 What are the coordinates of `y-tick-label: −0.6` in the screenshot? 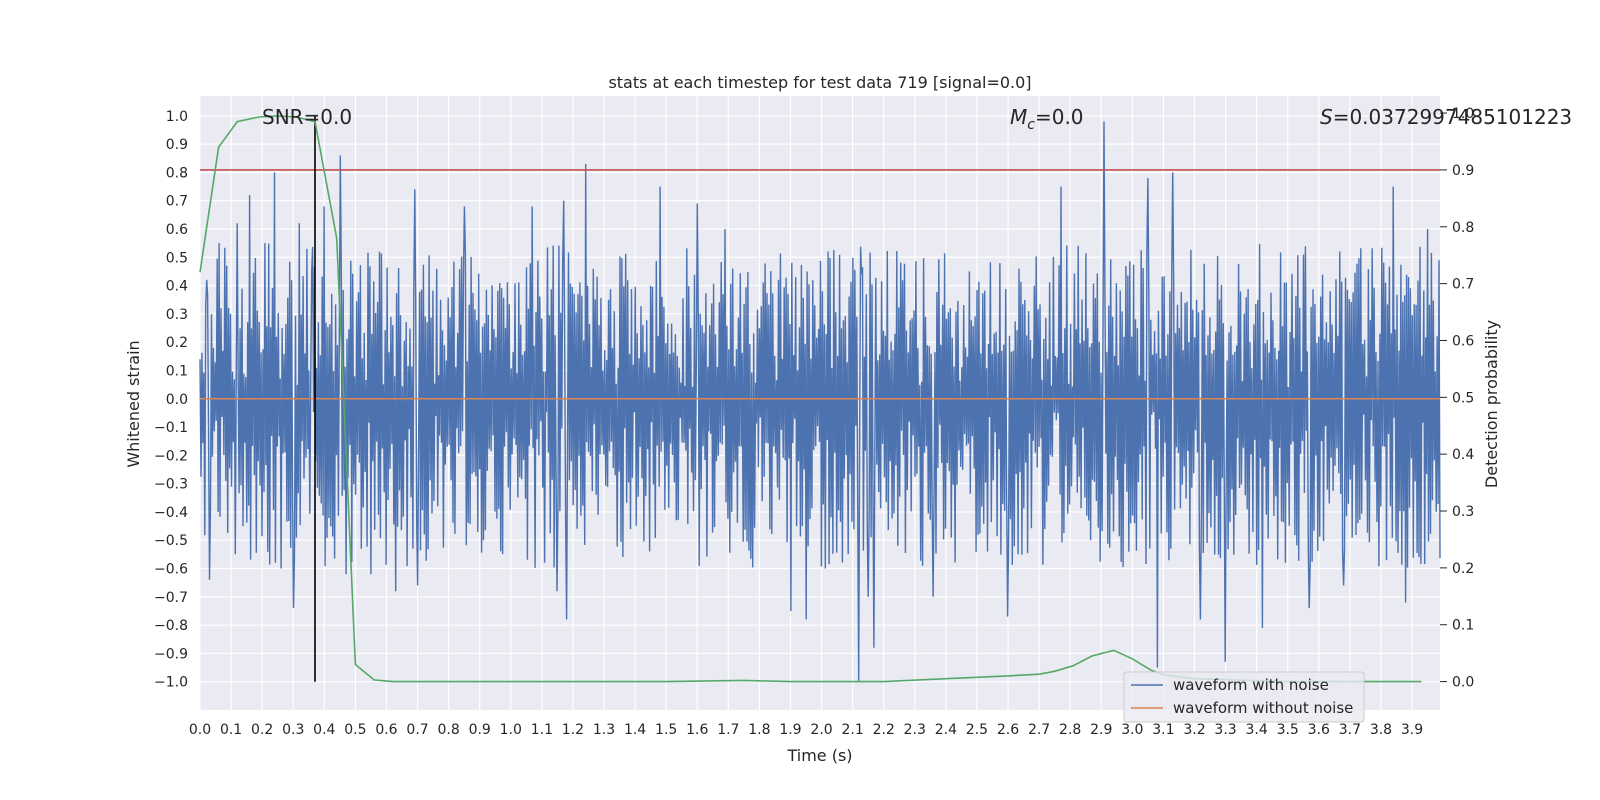 It's located at (171, 570).